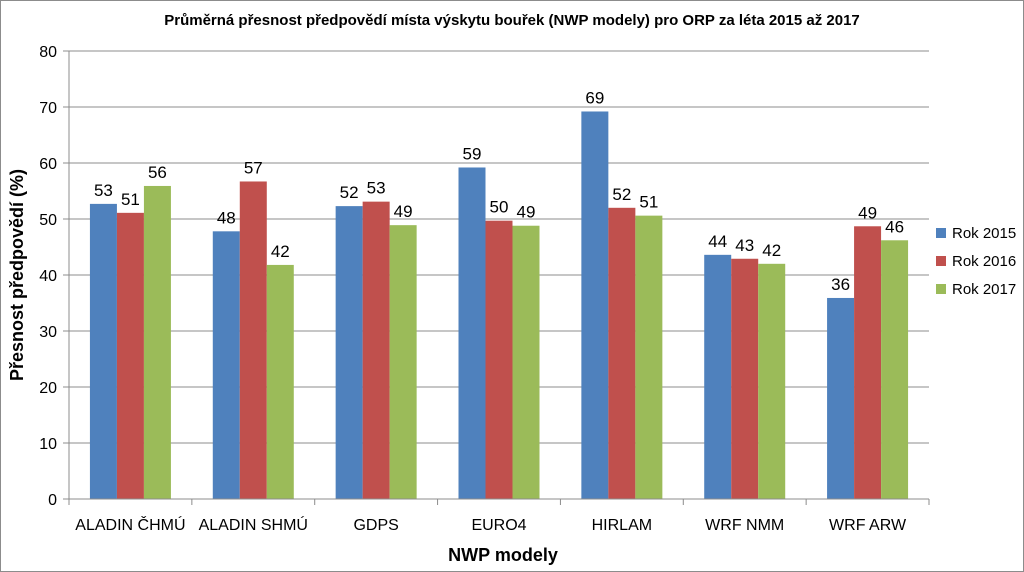 Image resolution: width=1024 pixels, height=572 pixels. What do you see at coordinates (48, 164) in the screenshot?
I see `y-tick-label: 60` at bounding box center [48, 164].